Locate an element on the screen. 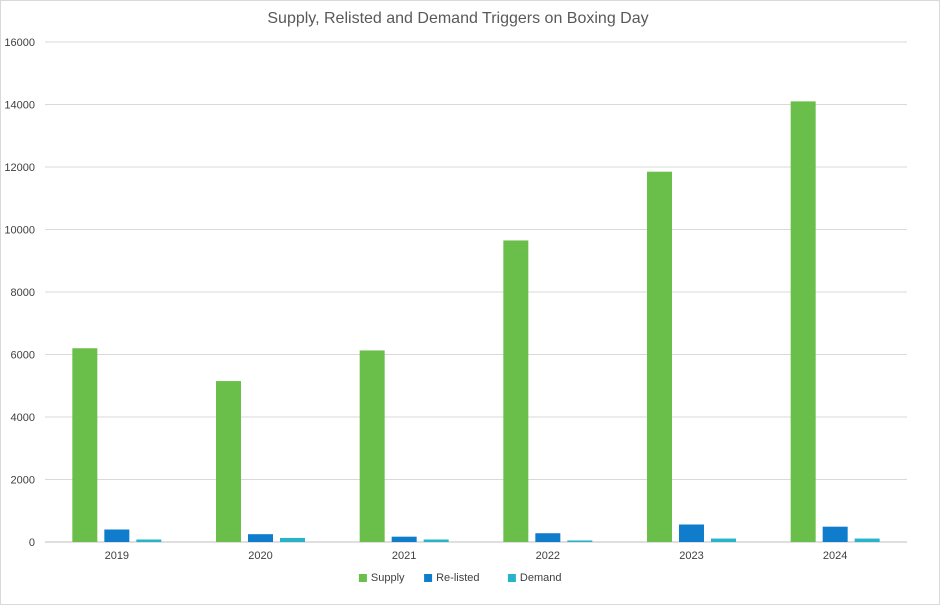  legend-item-demand: Demand is located at coordinates (534, 578).